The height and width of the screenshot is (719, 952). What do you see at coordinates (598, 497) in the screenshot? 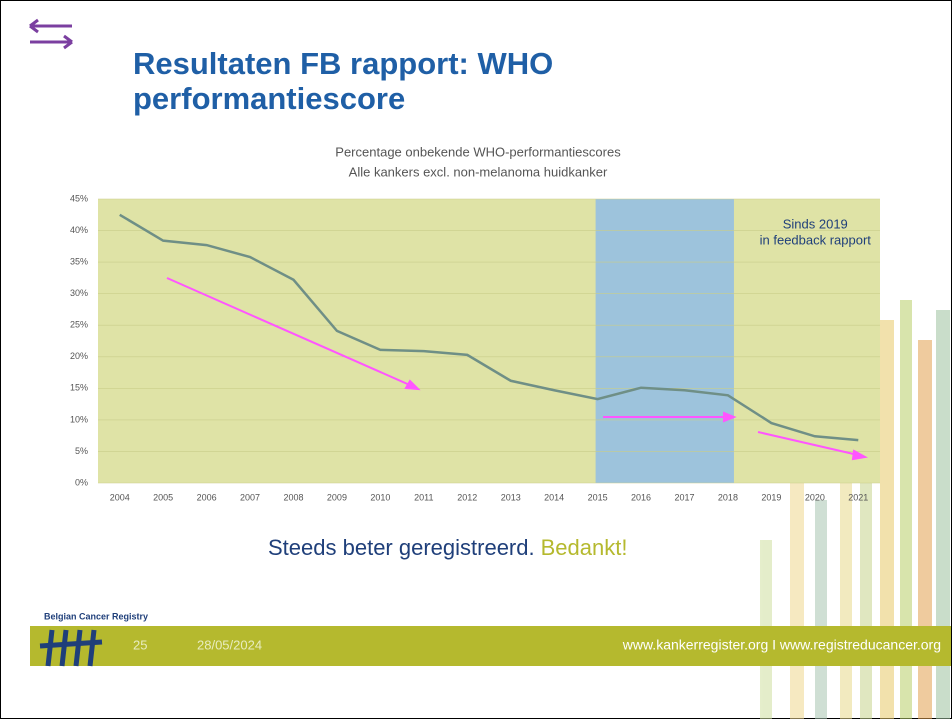
I see `x-tick-label: 2015` at bounding box center [598, 497].